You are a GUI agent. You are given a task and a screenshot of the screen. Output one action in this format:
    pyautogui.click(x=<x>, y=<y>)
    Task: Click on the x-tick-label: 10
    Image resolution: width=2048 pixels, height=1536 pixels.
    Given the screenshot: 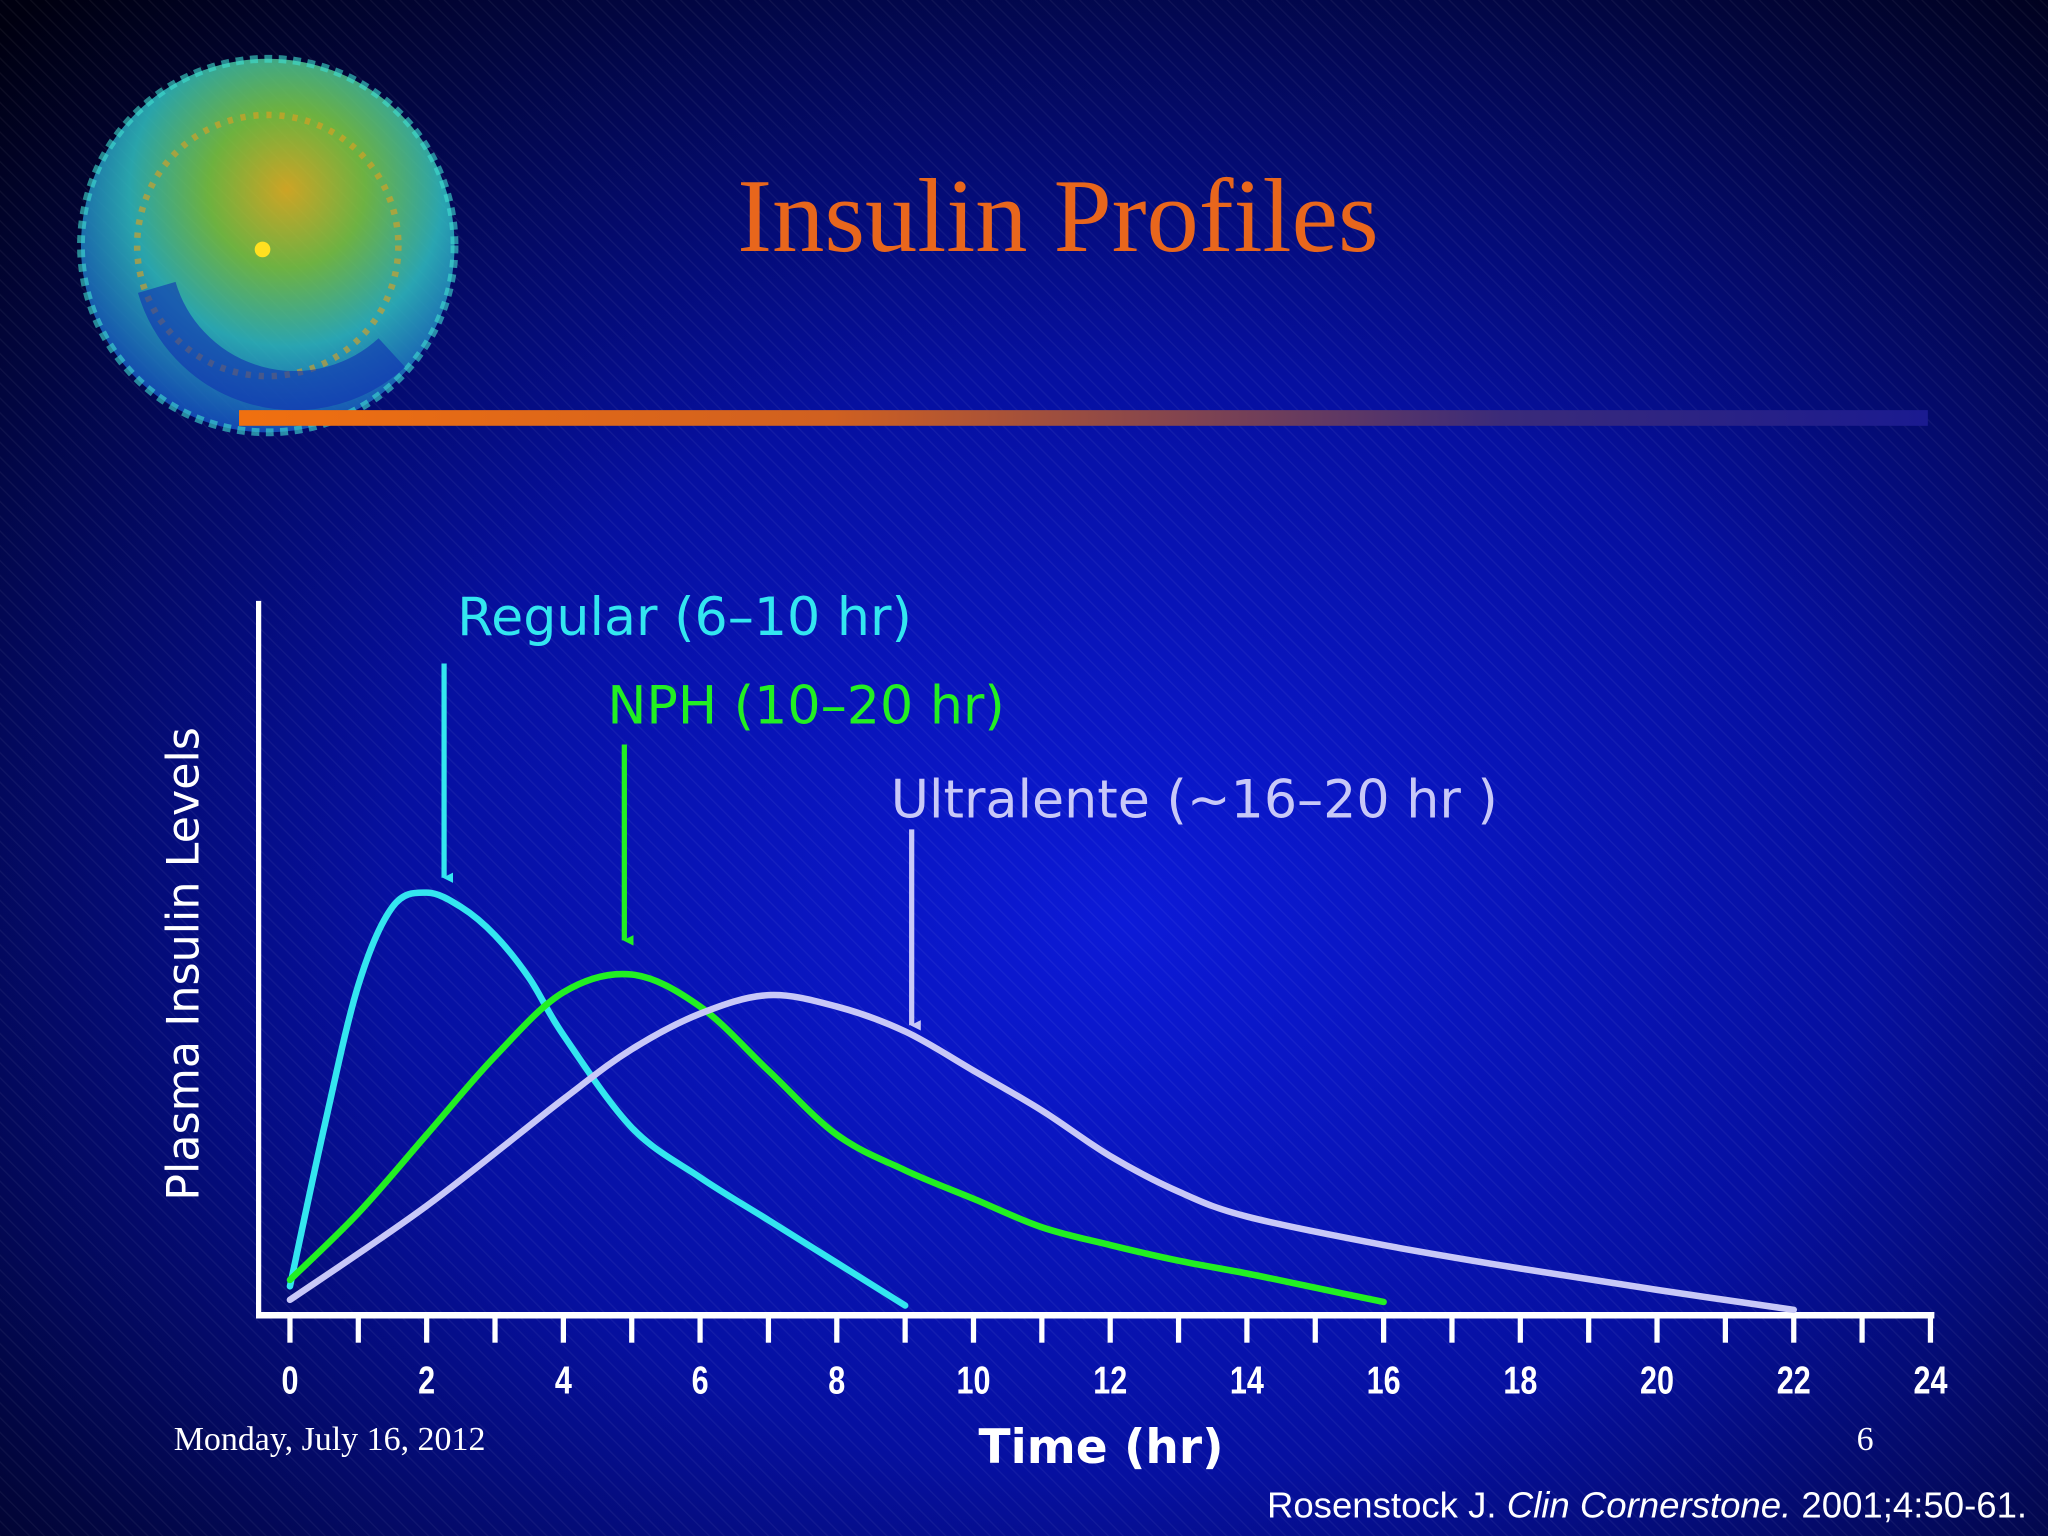 What is the action you would take?
    pyautogui.click(x=974, y=1380)
    